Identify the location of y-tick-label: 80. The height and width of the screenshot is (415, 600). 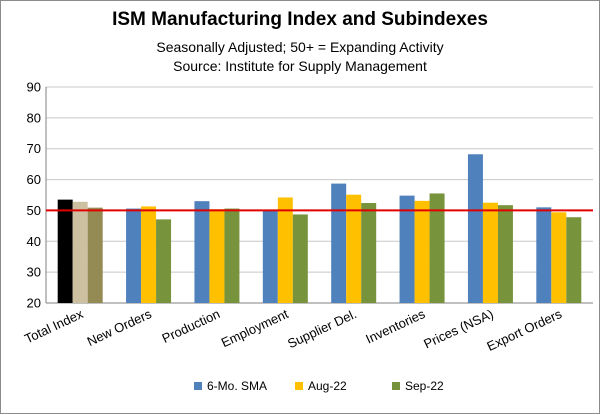
(34, 117).